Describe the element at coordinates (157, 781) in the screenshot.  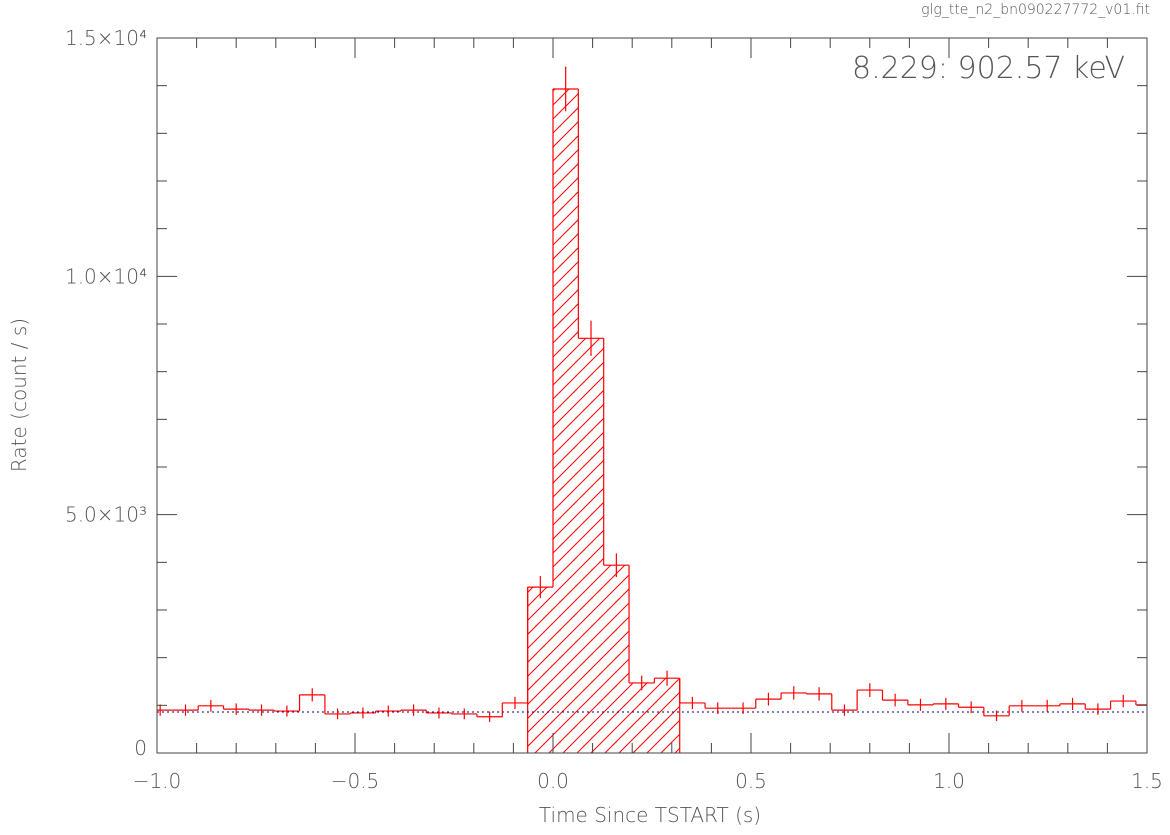
I see `x-tick-label: −1.0` at that location.